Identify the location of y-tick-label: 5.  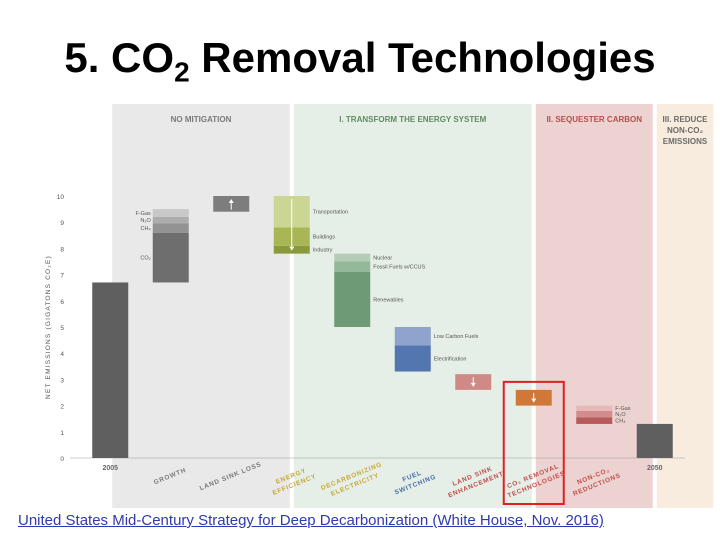
(62, 328).